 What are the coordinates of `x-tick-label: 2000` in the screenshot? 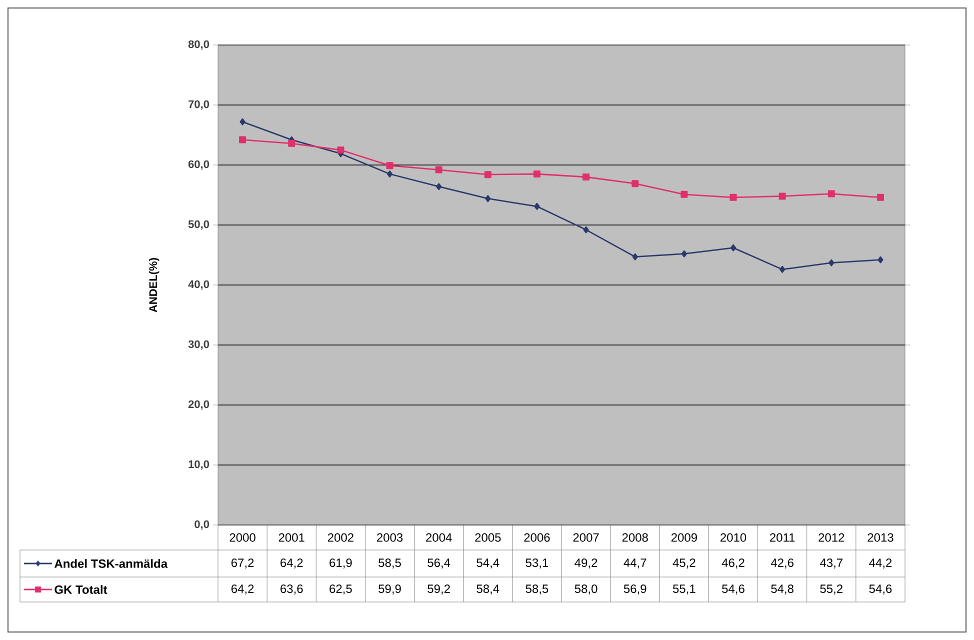 It's located at (243, 537).